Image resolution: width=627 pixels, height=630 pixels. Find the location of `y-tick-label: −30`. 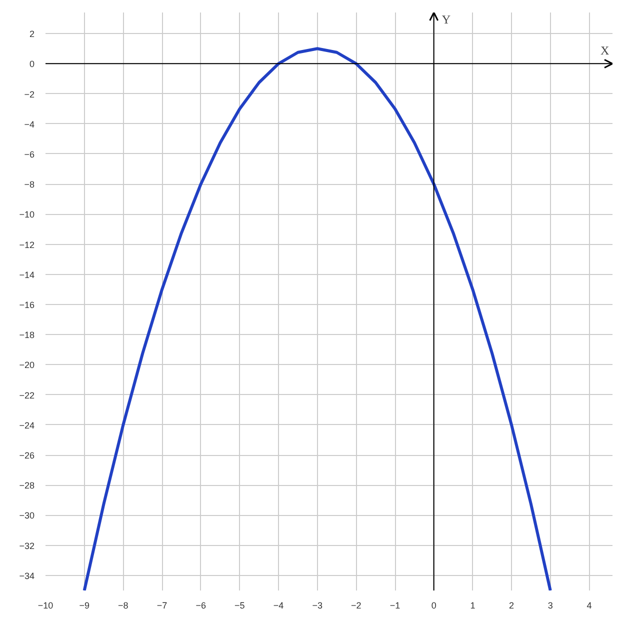

y-tick-label: −30 is located at coordinates (27, 515).